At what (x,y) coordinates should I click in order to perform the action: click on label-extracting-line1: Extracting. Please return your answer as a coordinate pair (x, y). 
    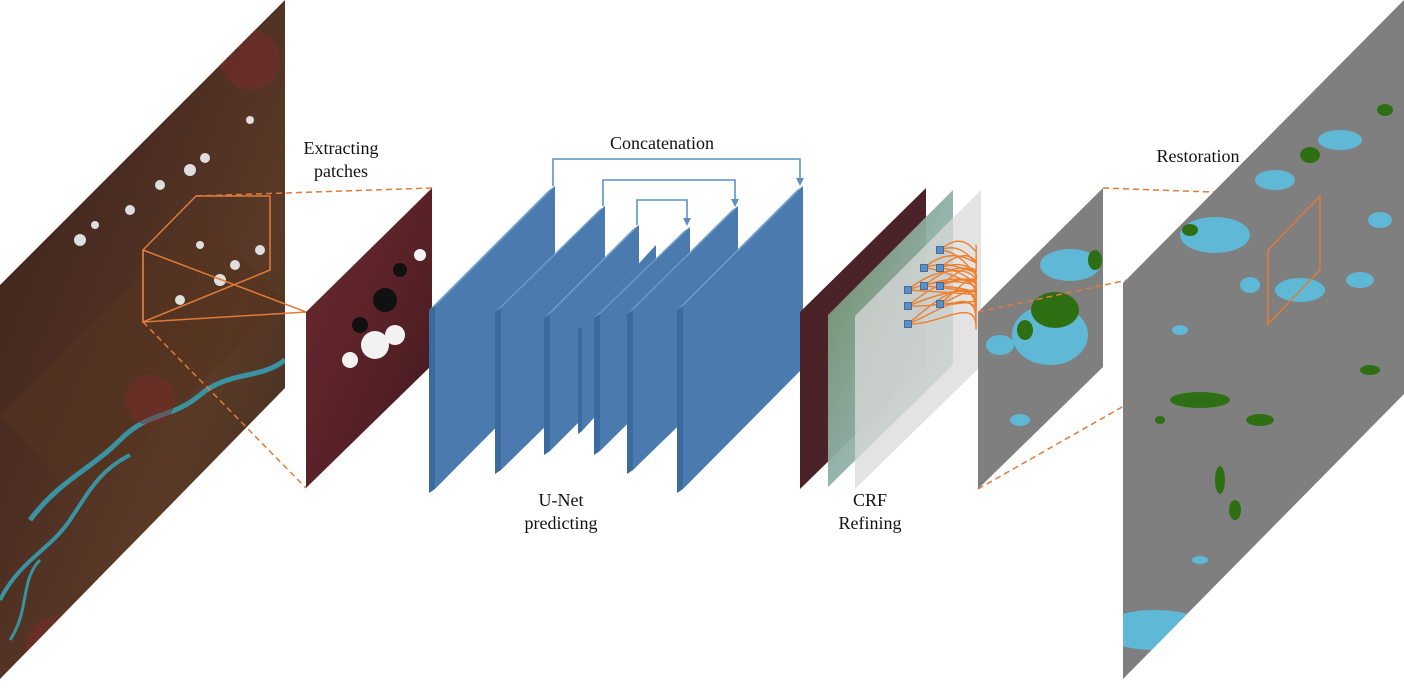
    Looking at the image, I should click on (341, 148).